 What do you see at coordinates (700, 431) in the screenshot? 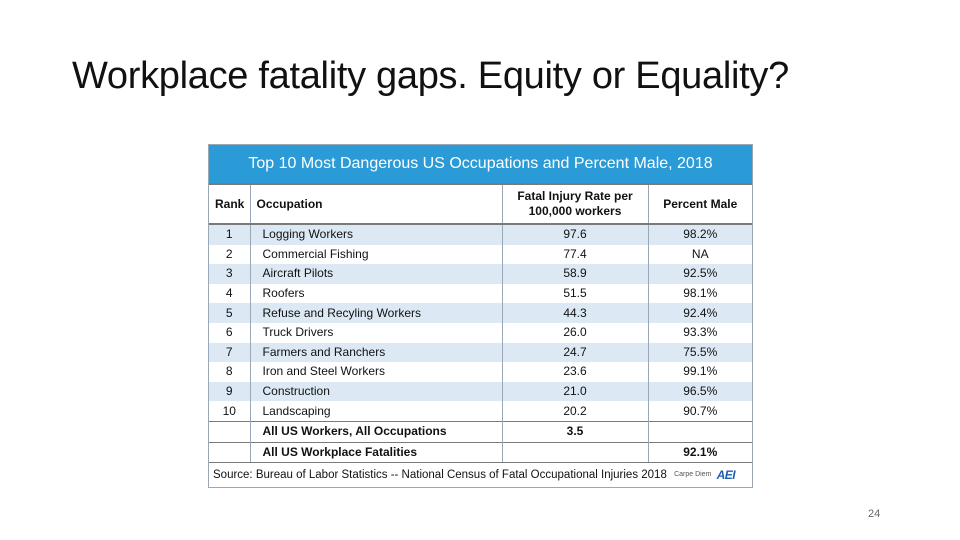
I see `summary-percent-male-cell` at bounding box center [700, 431].